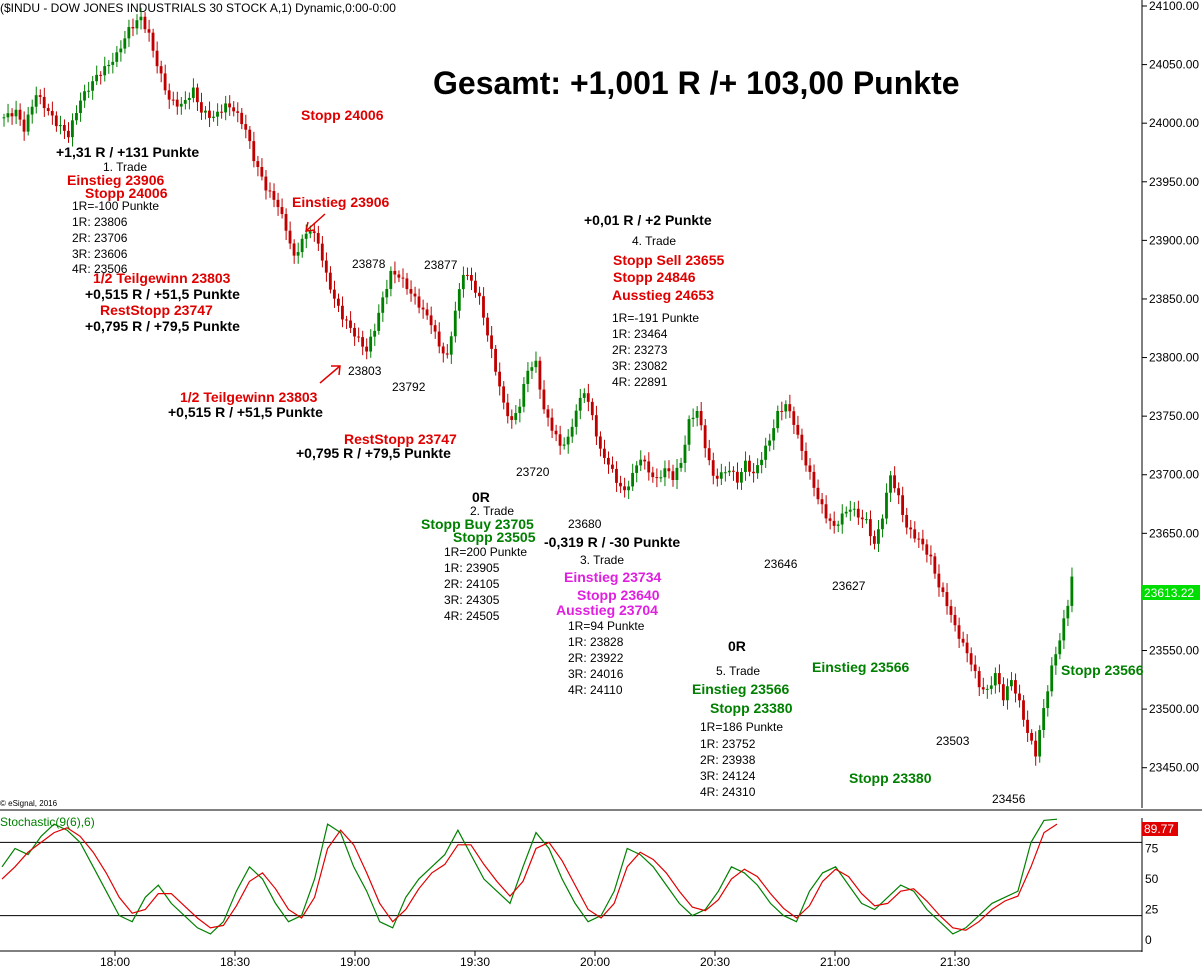 Image resolution: width=1202 pixels, height=973 pixels. Describe the element at coordinates (596, 658) in the screenshot. I see `trade3-r2: 2R: 23922` at that location.